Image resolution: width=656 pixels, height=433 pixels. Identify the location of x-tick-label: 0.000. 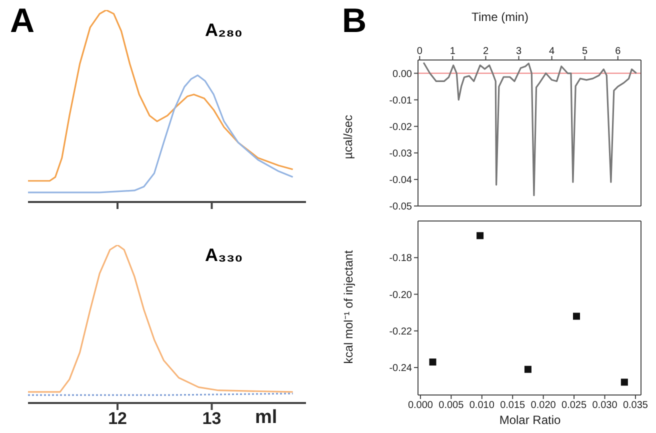
(421, 406).